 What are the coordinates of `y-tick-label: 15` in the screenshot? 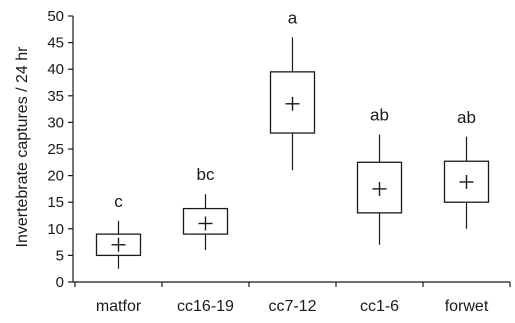 It's located at (55, 202).